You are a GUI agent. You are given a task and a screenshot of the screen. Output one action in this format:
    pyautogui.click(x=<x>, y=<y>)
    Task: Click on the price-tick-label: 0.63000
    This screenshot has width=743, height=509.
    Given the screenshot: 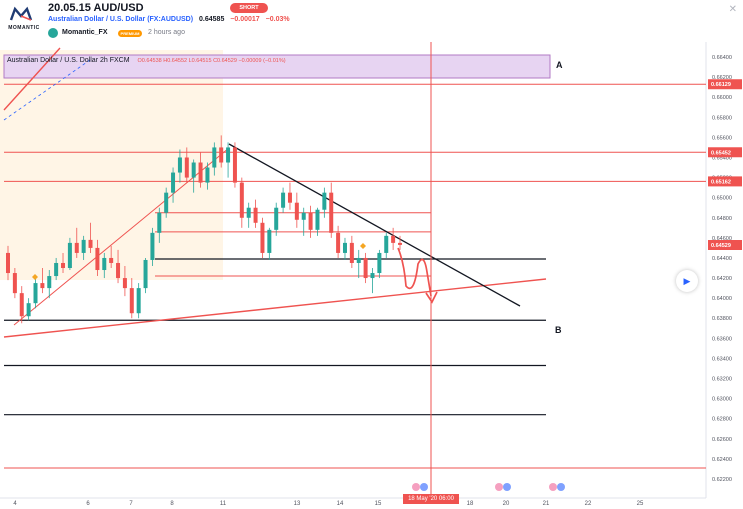 What is the action you would take?
    pyautogui.click(x=722, y=400)
    